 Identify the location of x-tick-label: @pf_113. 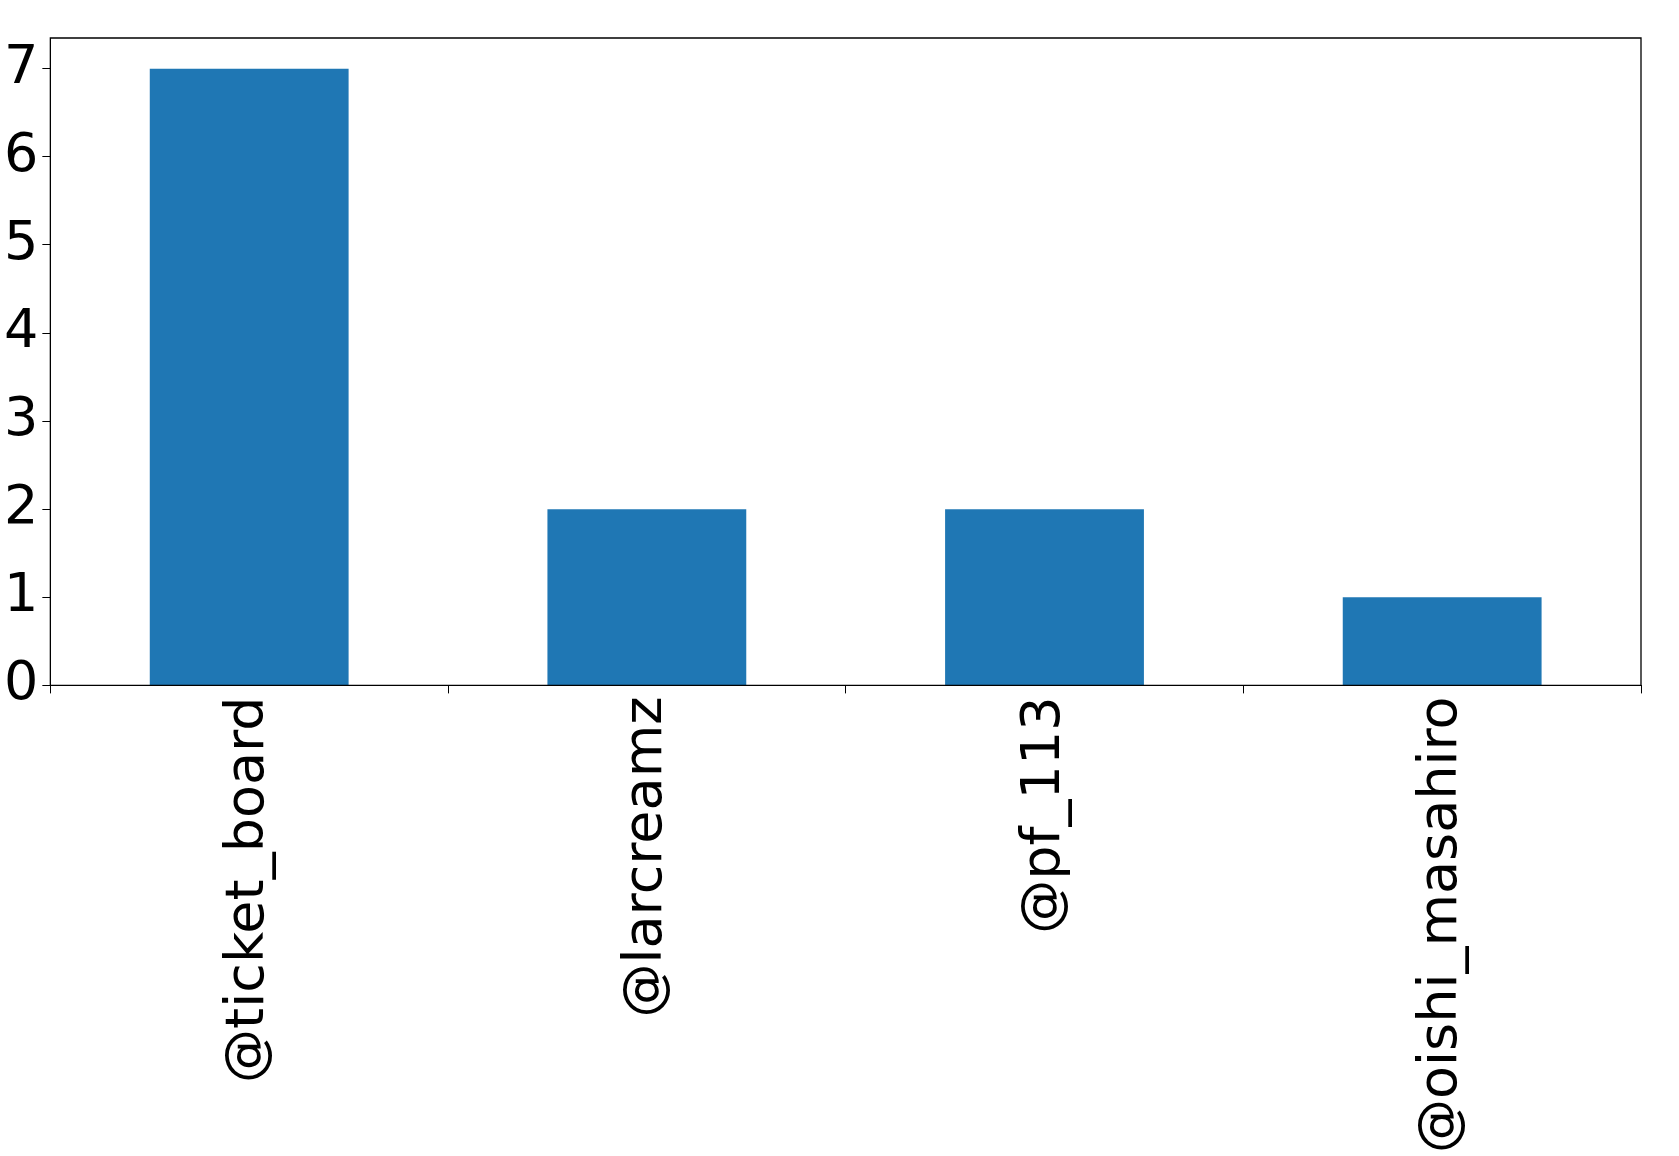
(1040, 815).